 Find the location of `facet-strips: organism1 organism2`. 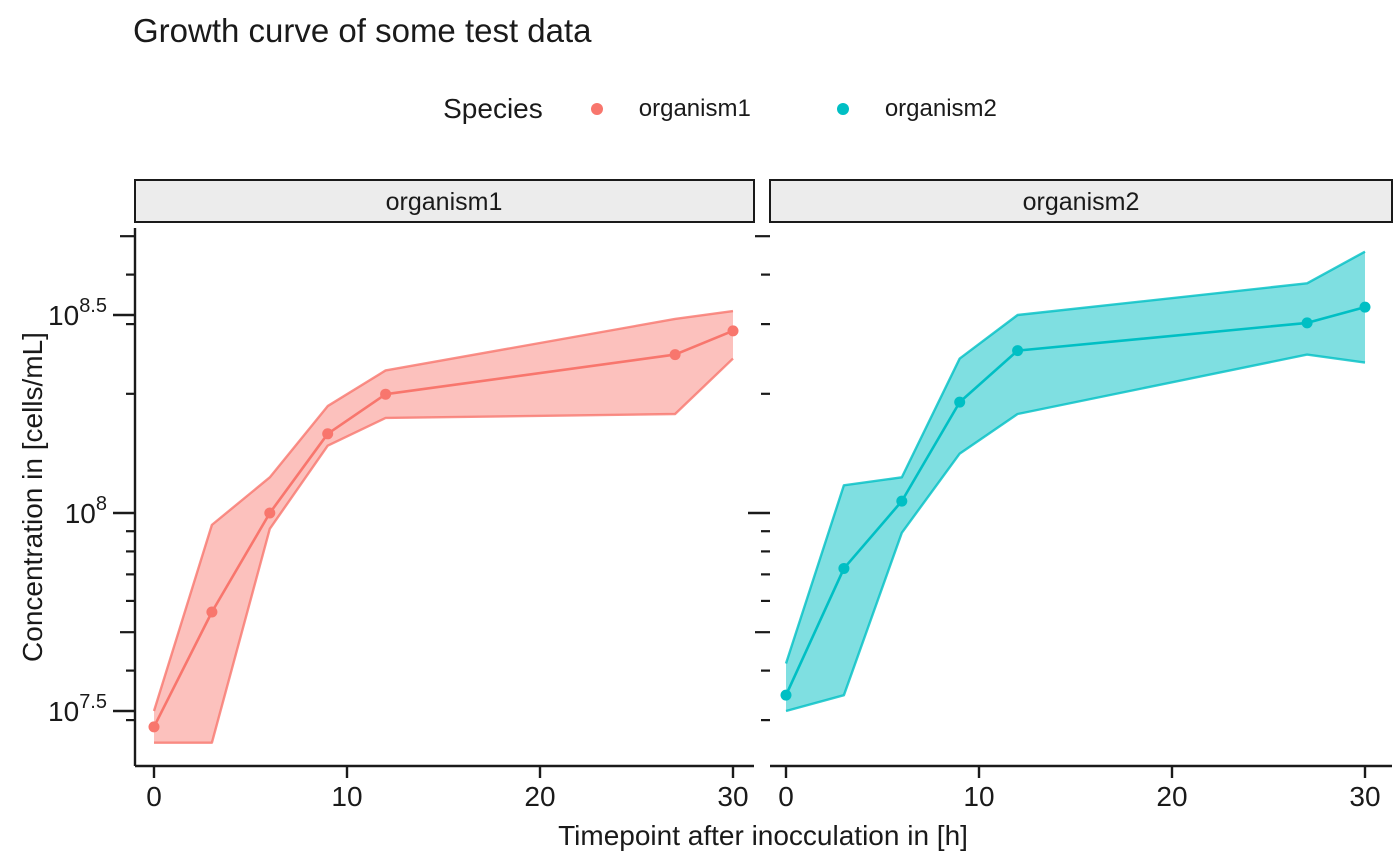

facet-strips: organism1 organism2 is located at coordinates (763, 201).